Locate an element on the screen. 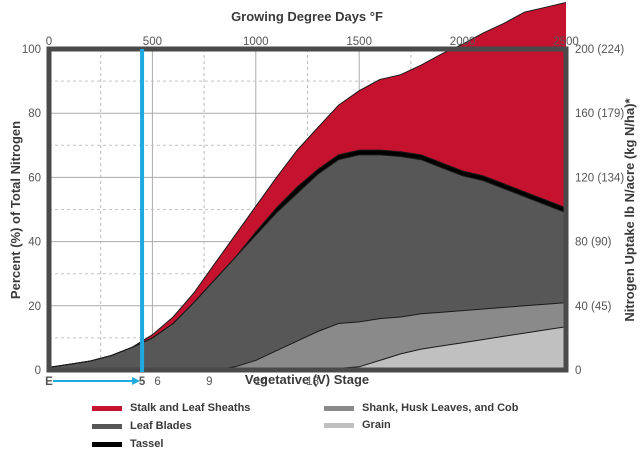  left-tick-5: 100 is located at coordinates (31, 50).